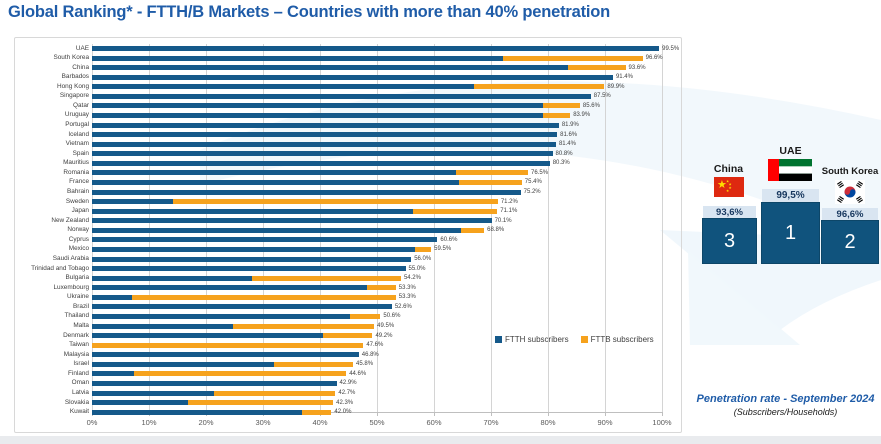 The image size is (881, 444). Describe the element at coordinates (60, 268) in the screenshot. I see `country-label: Trinidad and Tobago` at that location.